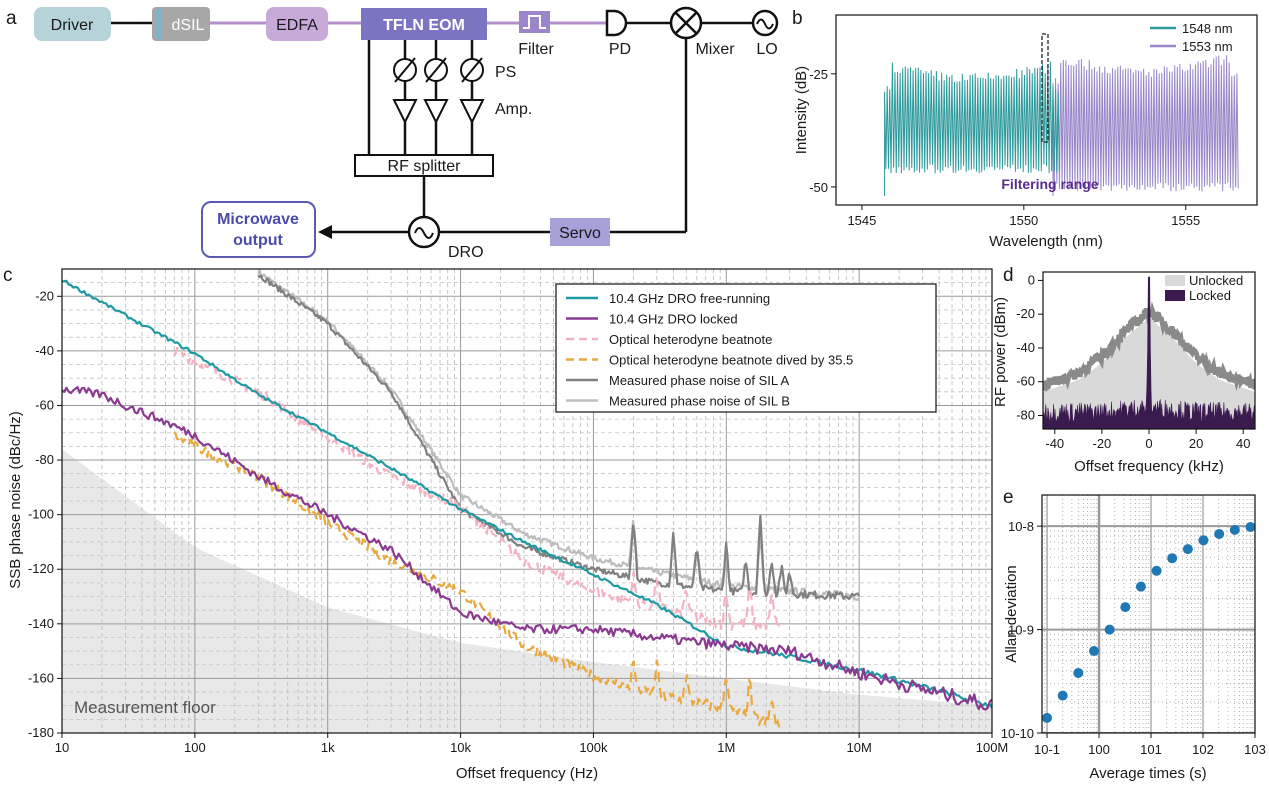  I want to click on x-tick-label: 101, so click(1151, 749).